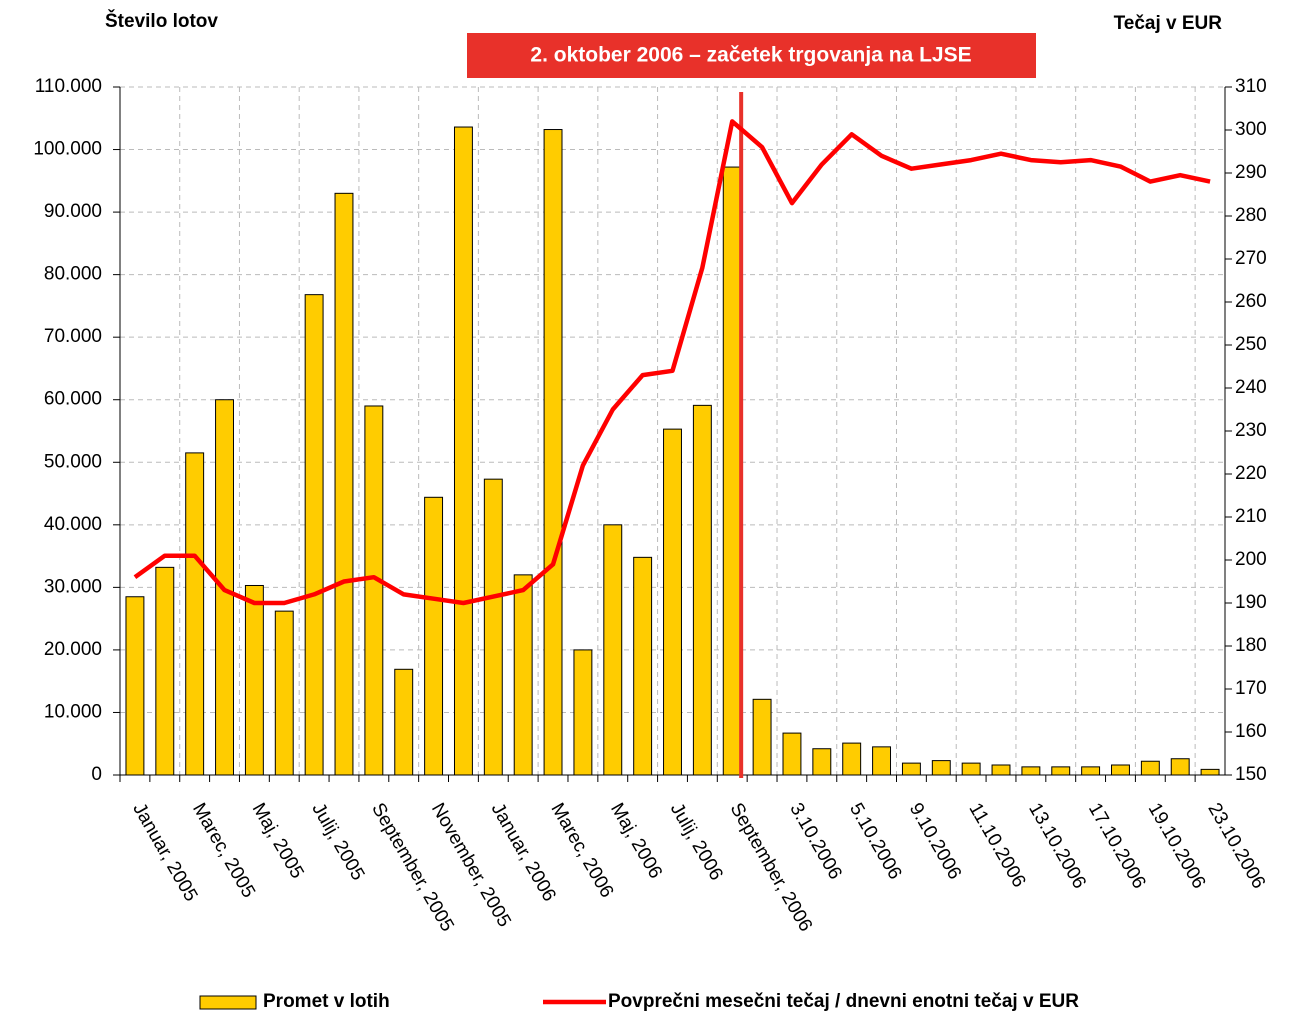 This screenshot has height=1015, width=1290. I want to click on x-tick-label: 23.10.2006, so click(1236, 846).